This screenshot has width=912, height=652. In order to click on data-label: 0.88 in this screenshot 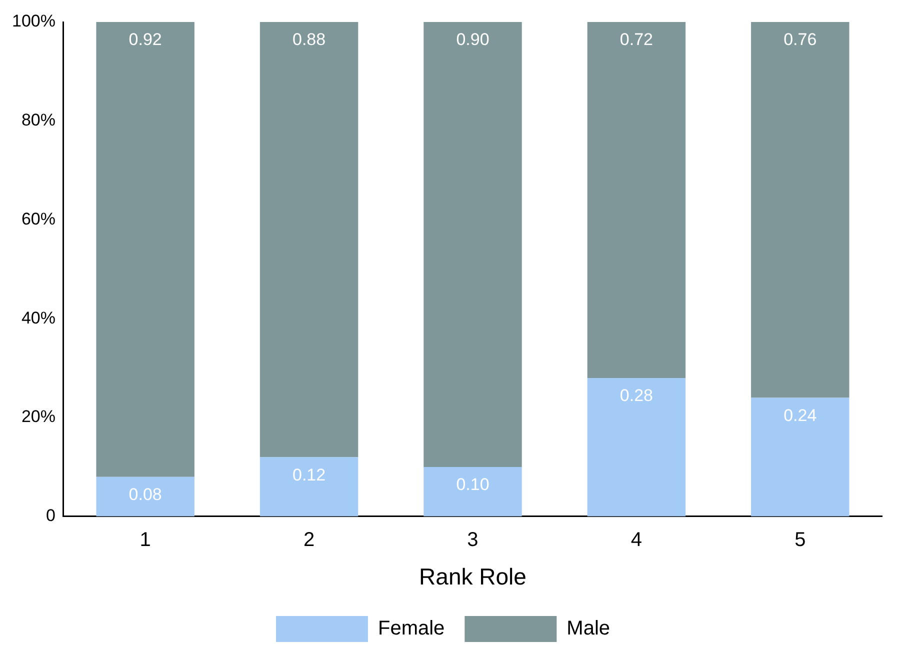, I will do `click(309, 40)`.